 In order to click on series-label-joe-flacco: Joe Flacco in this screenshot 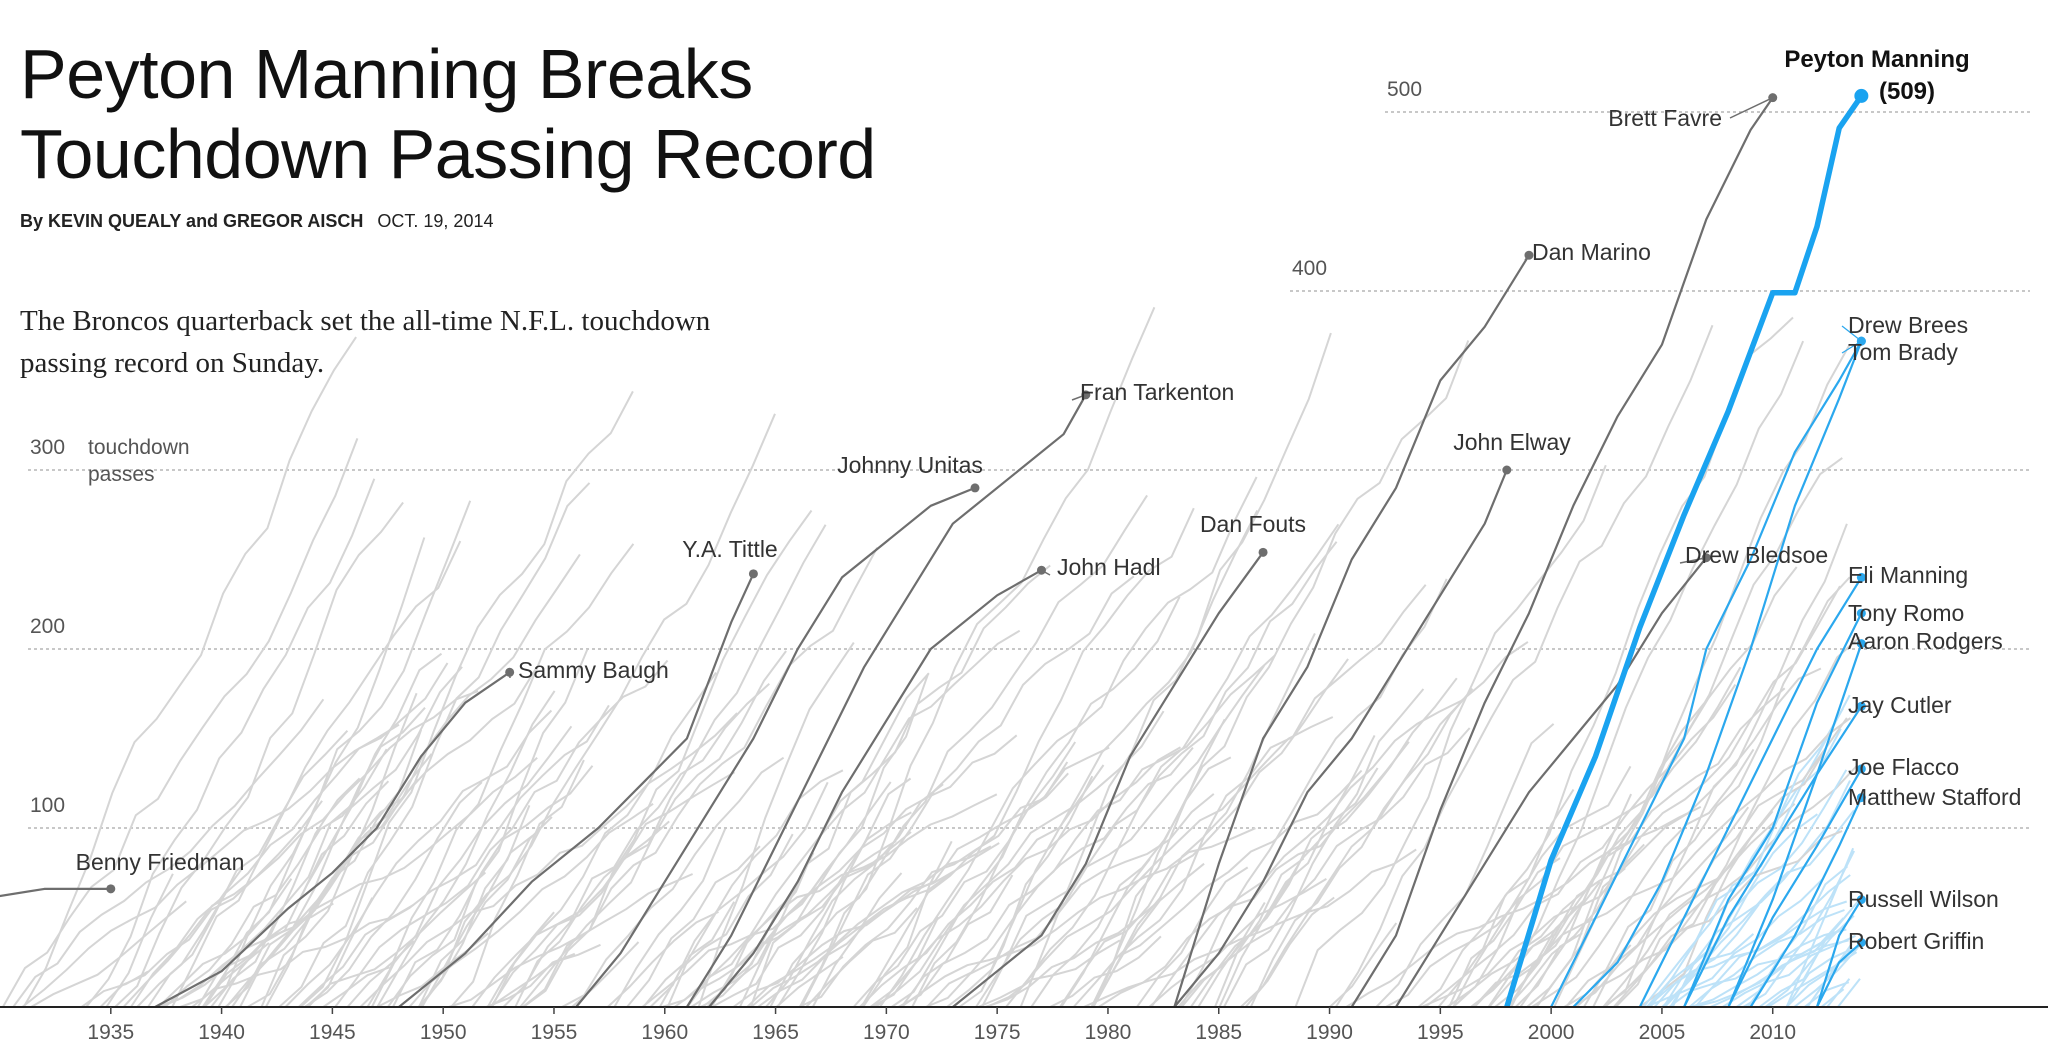, I will do `click(1903, 767)`.